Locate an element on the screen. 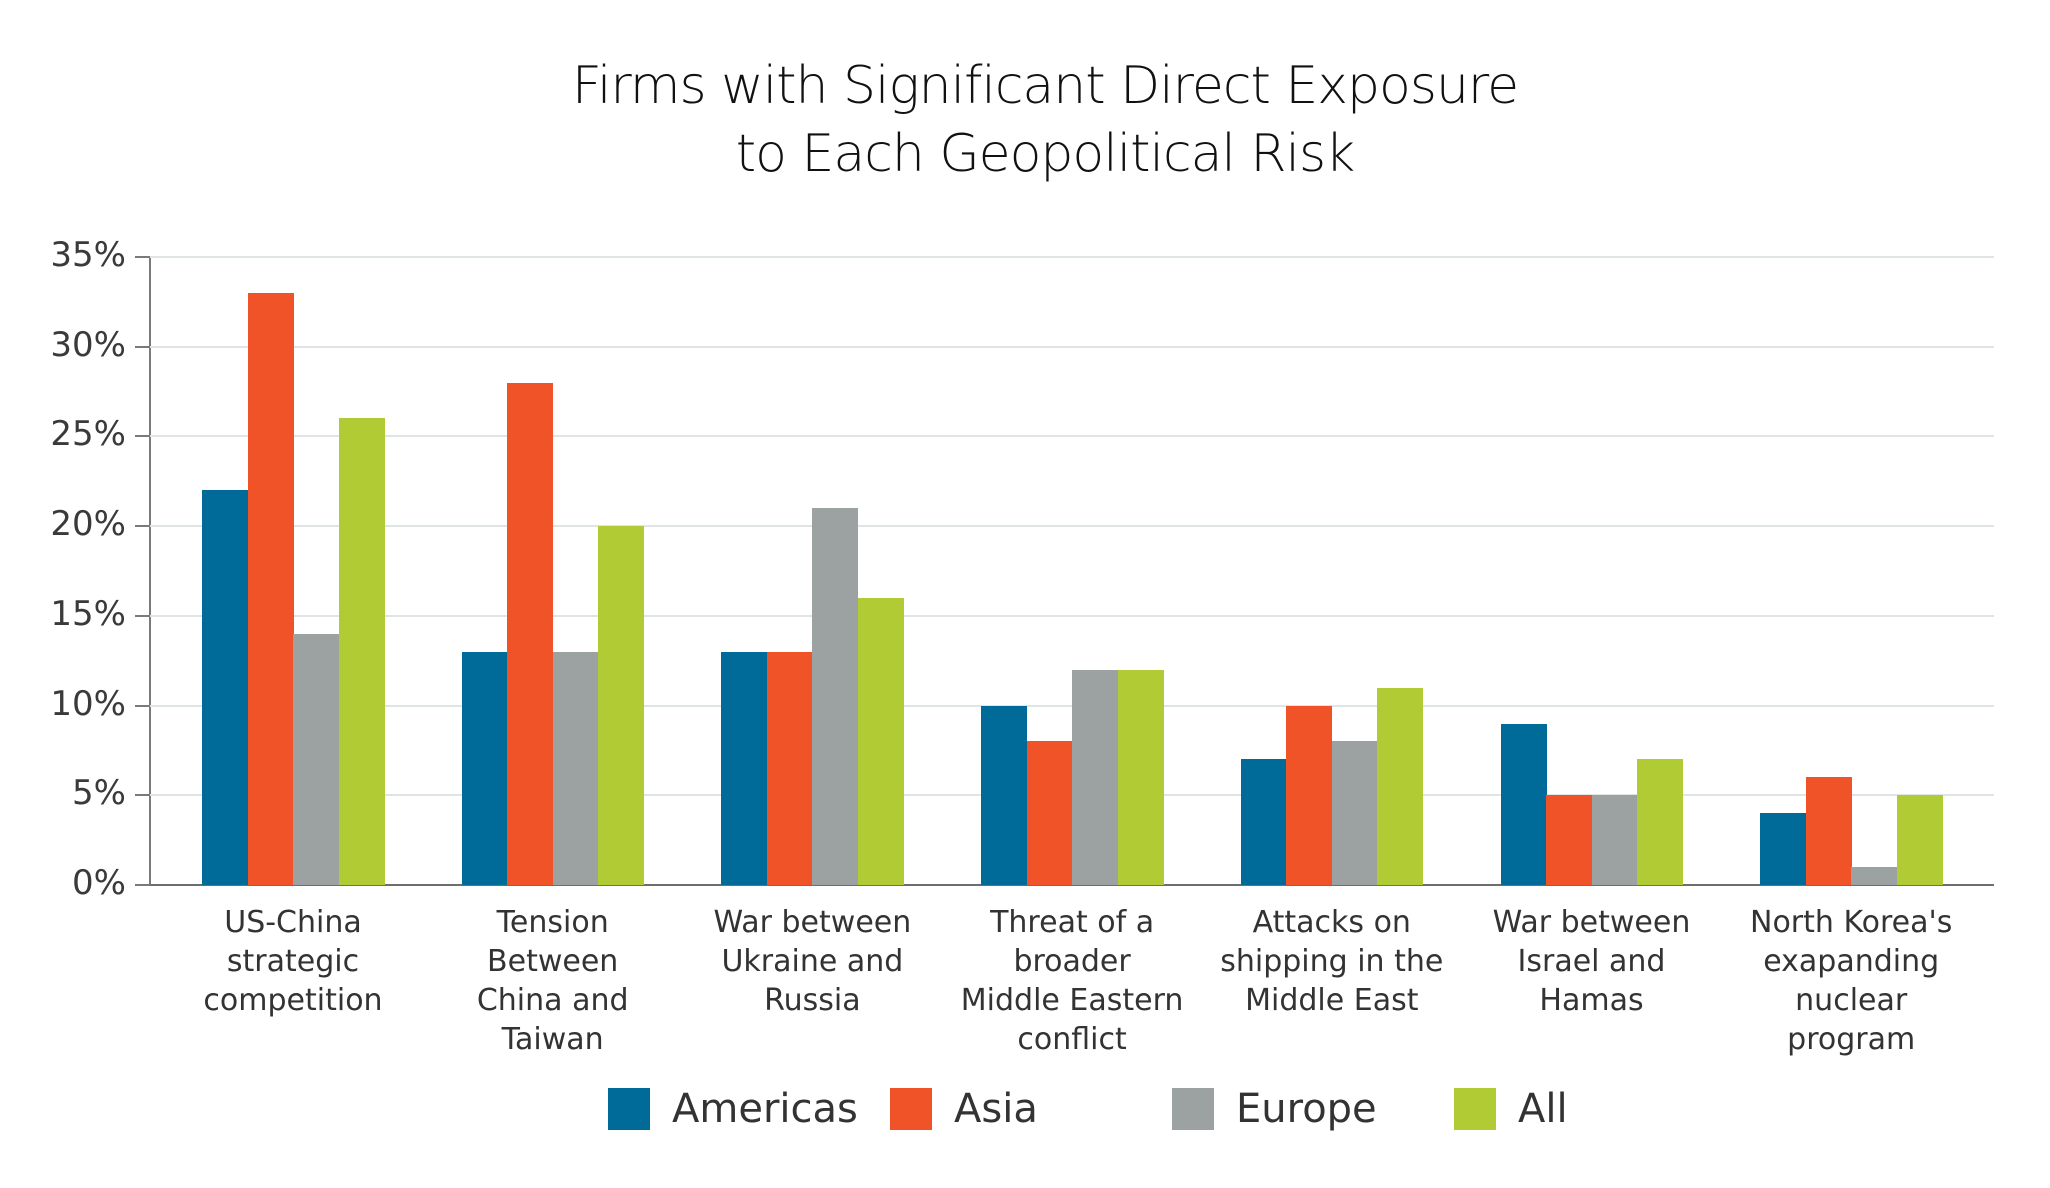 This screenshot has width=2050, height=1188. x-category-label-line: Middle Eastern is located at coordinates (1072, 1000).